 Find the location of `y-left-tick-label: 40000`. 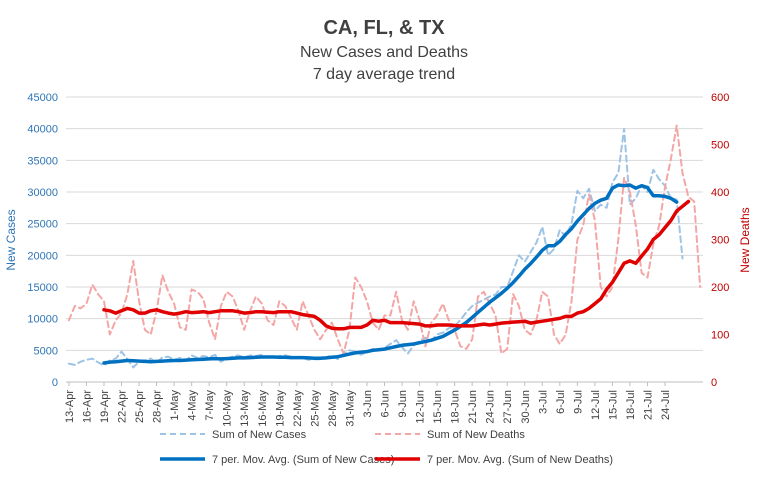

y-left-tick-label: 40000 is located at coordinates (42, 130).